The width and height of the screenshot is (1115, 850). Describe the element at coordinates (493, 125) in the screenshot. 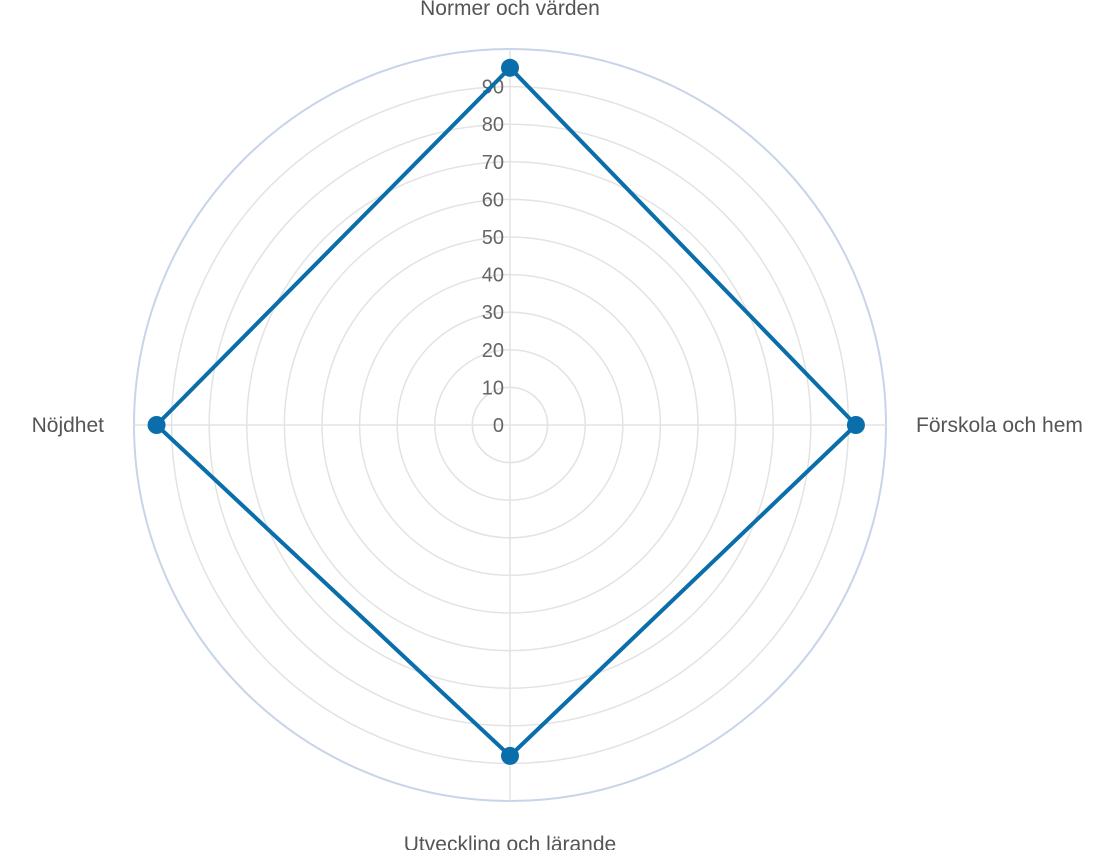

I see `tick-label-80: 80` at that location.